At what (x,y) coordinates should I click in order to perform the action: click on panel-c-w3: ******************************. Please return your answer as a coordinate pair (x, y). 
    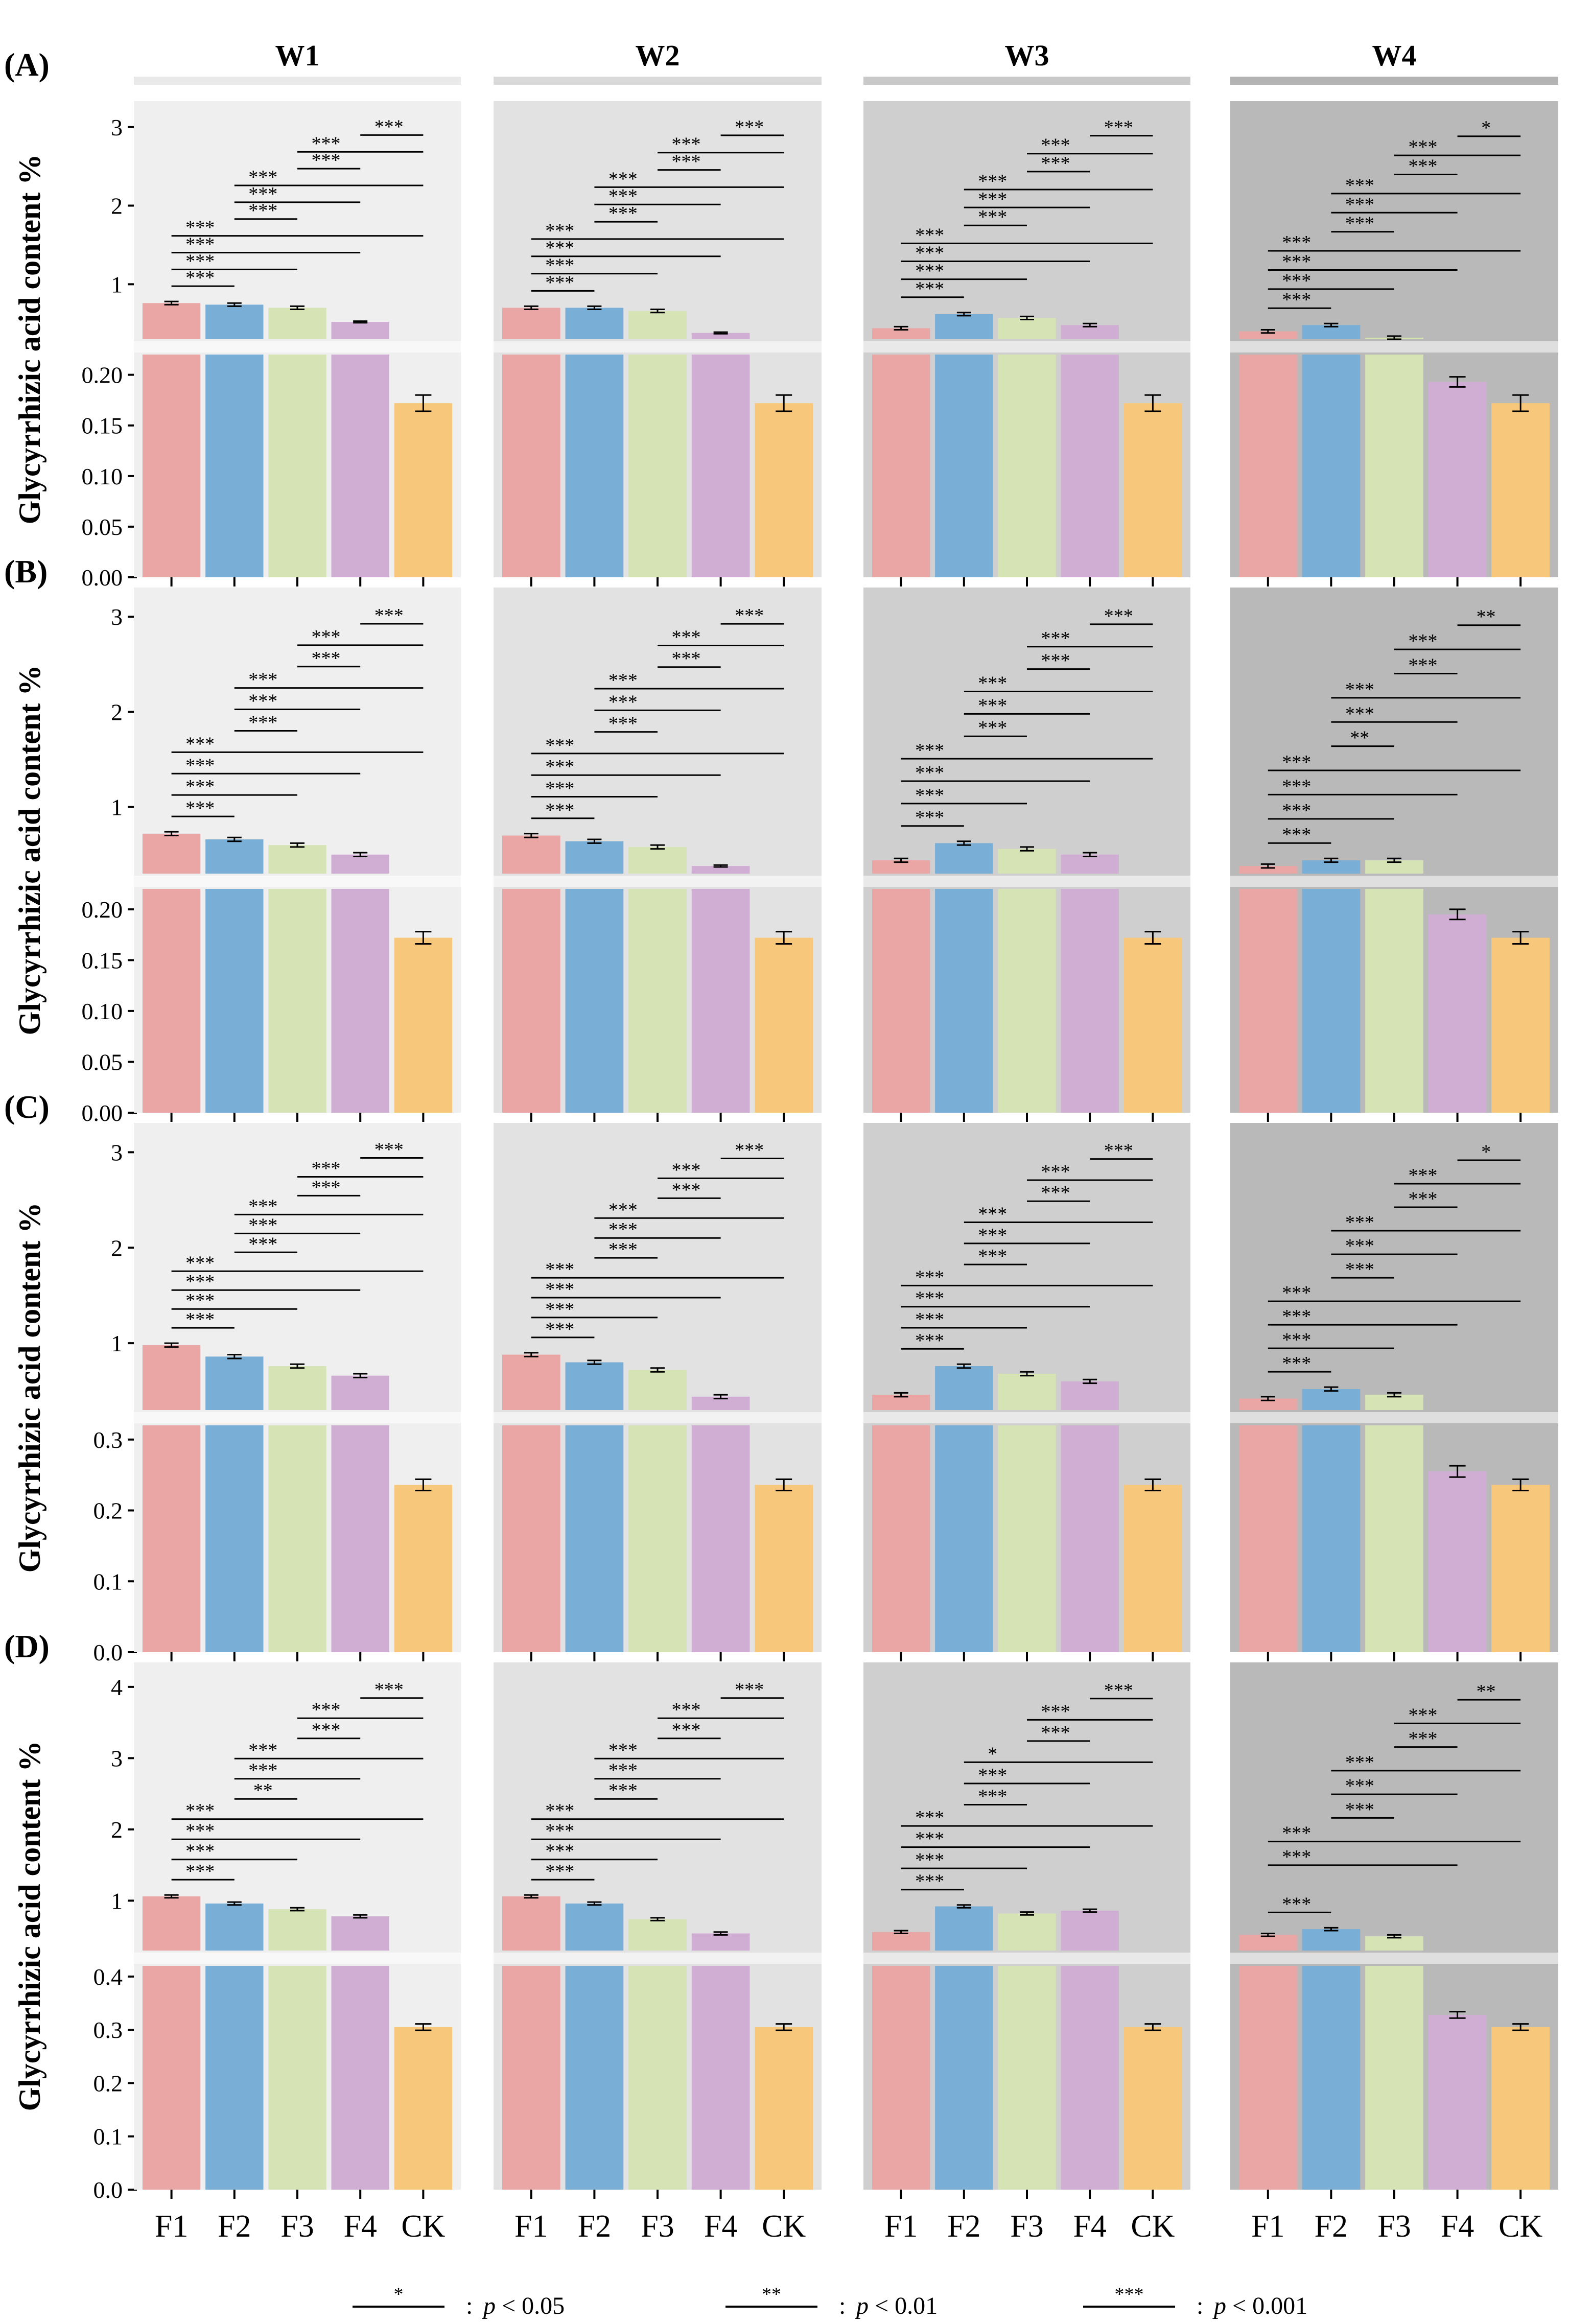
    Looking at the image, I should click on (1026, 1392).